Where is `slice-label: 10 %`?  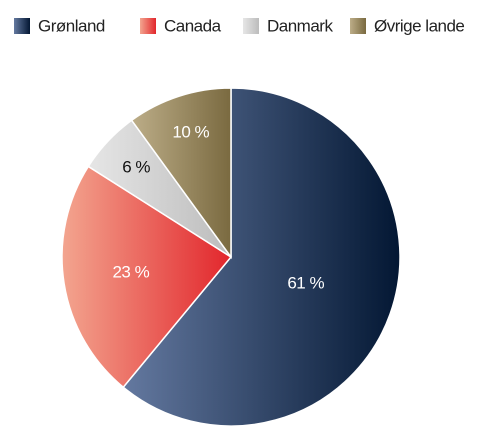
slice-label: 10 % is located at coordinates (190, 132).